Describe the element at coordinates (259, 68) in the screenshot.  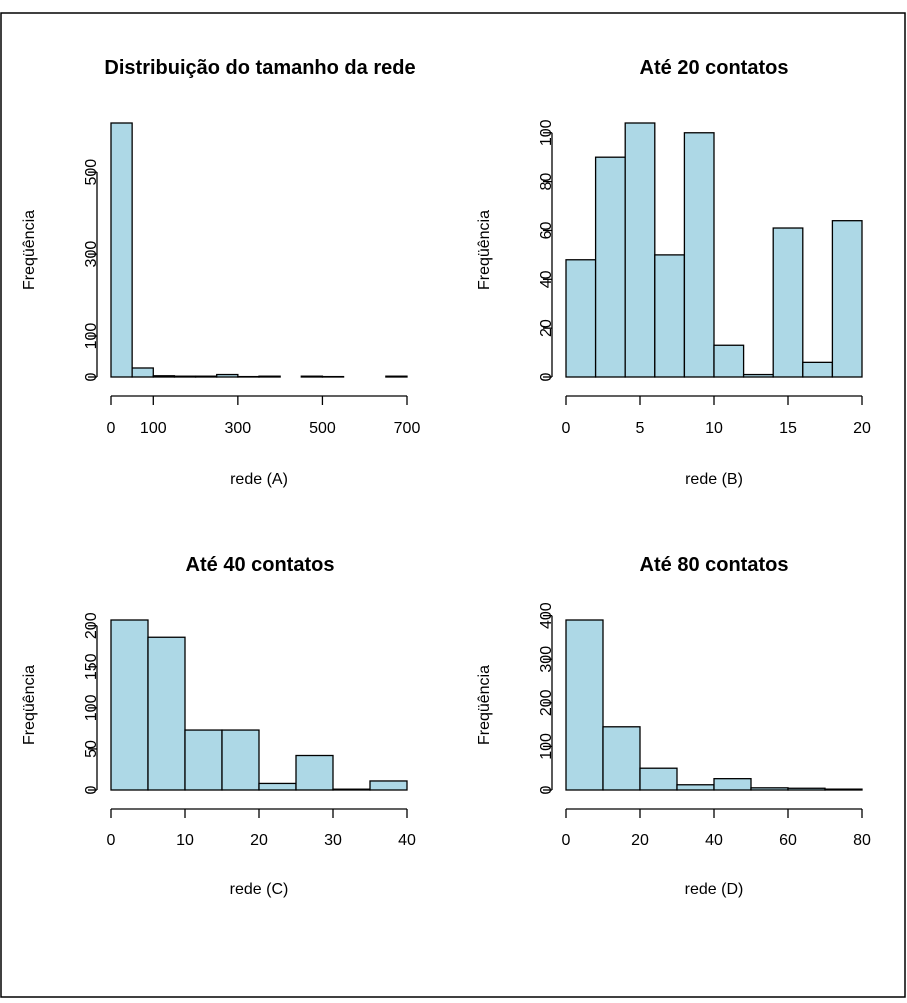
I see `panel-title: Distribuição do tamanho da rede` at that location.